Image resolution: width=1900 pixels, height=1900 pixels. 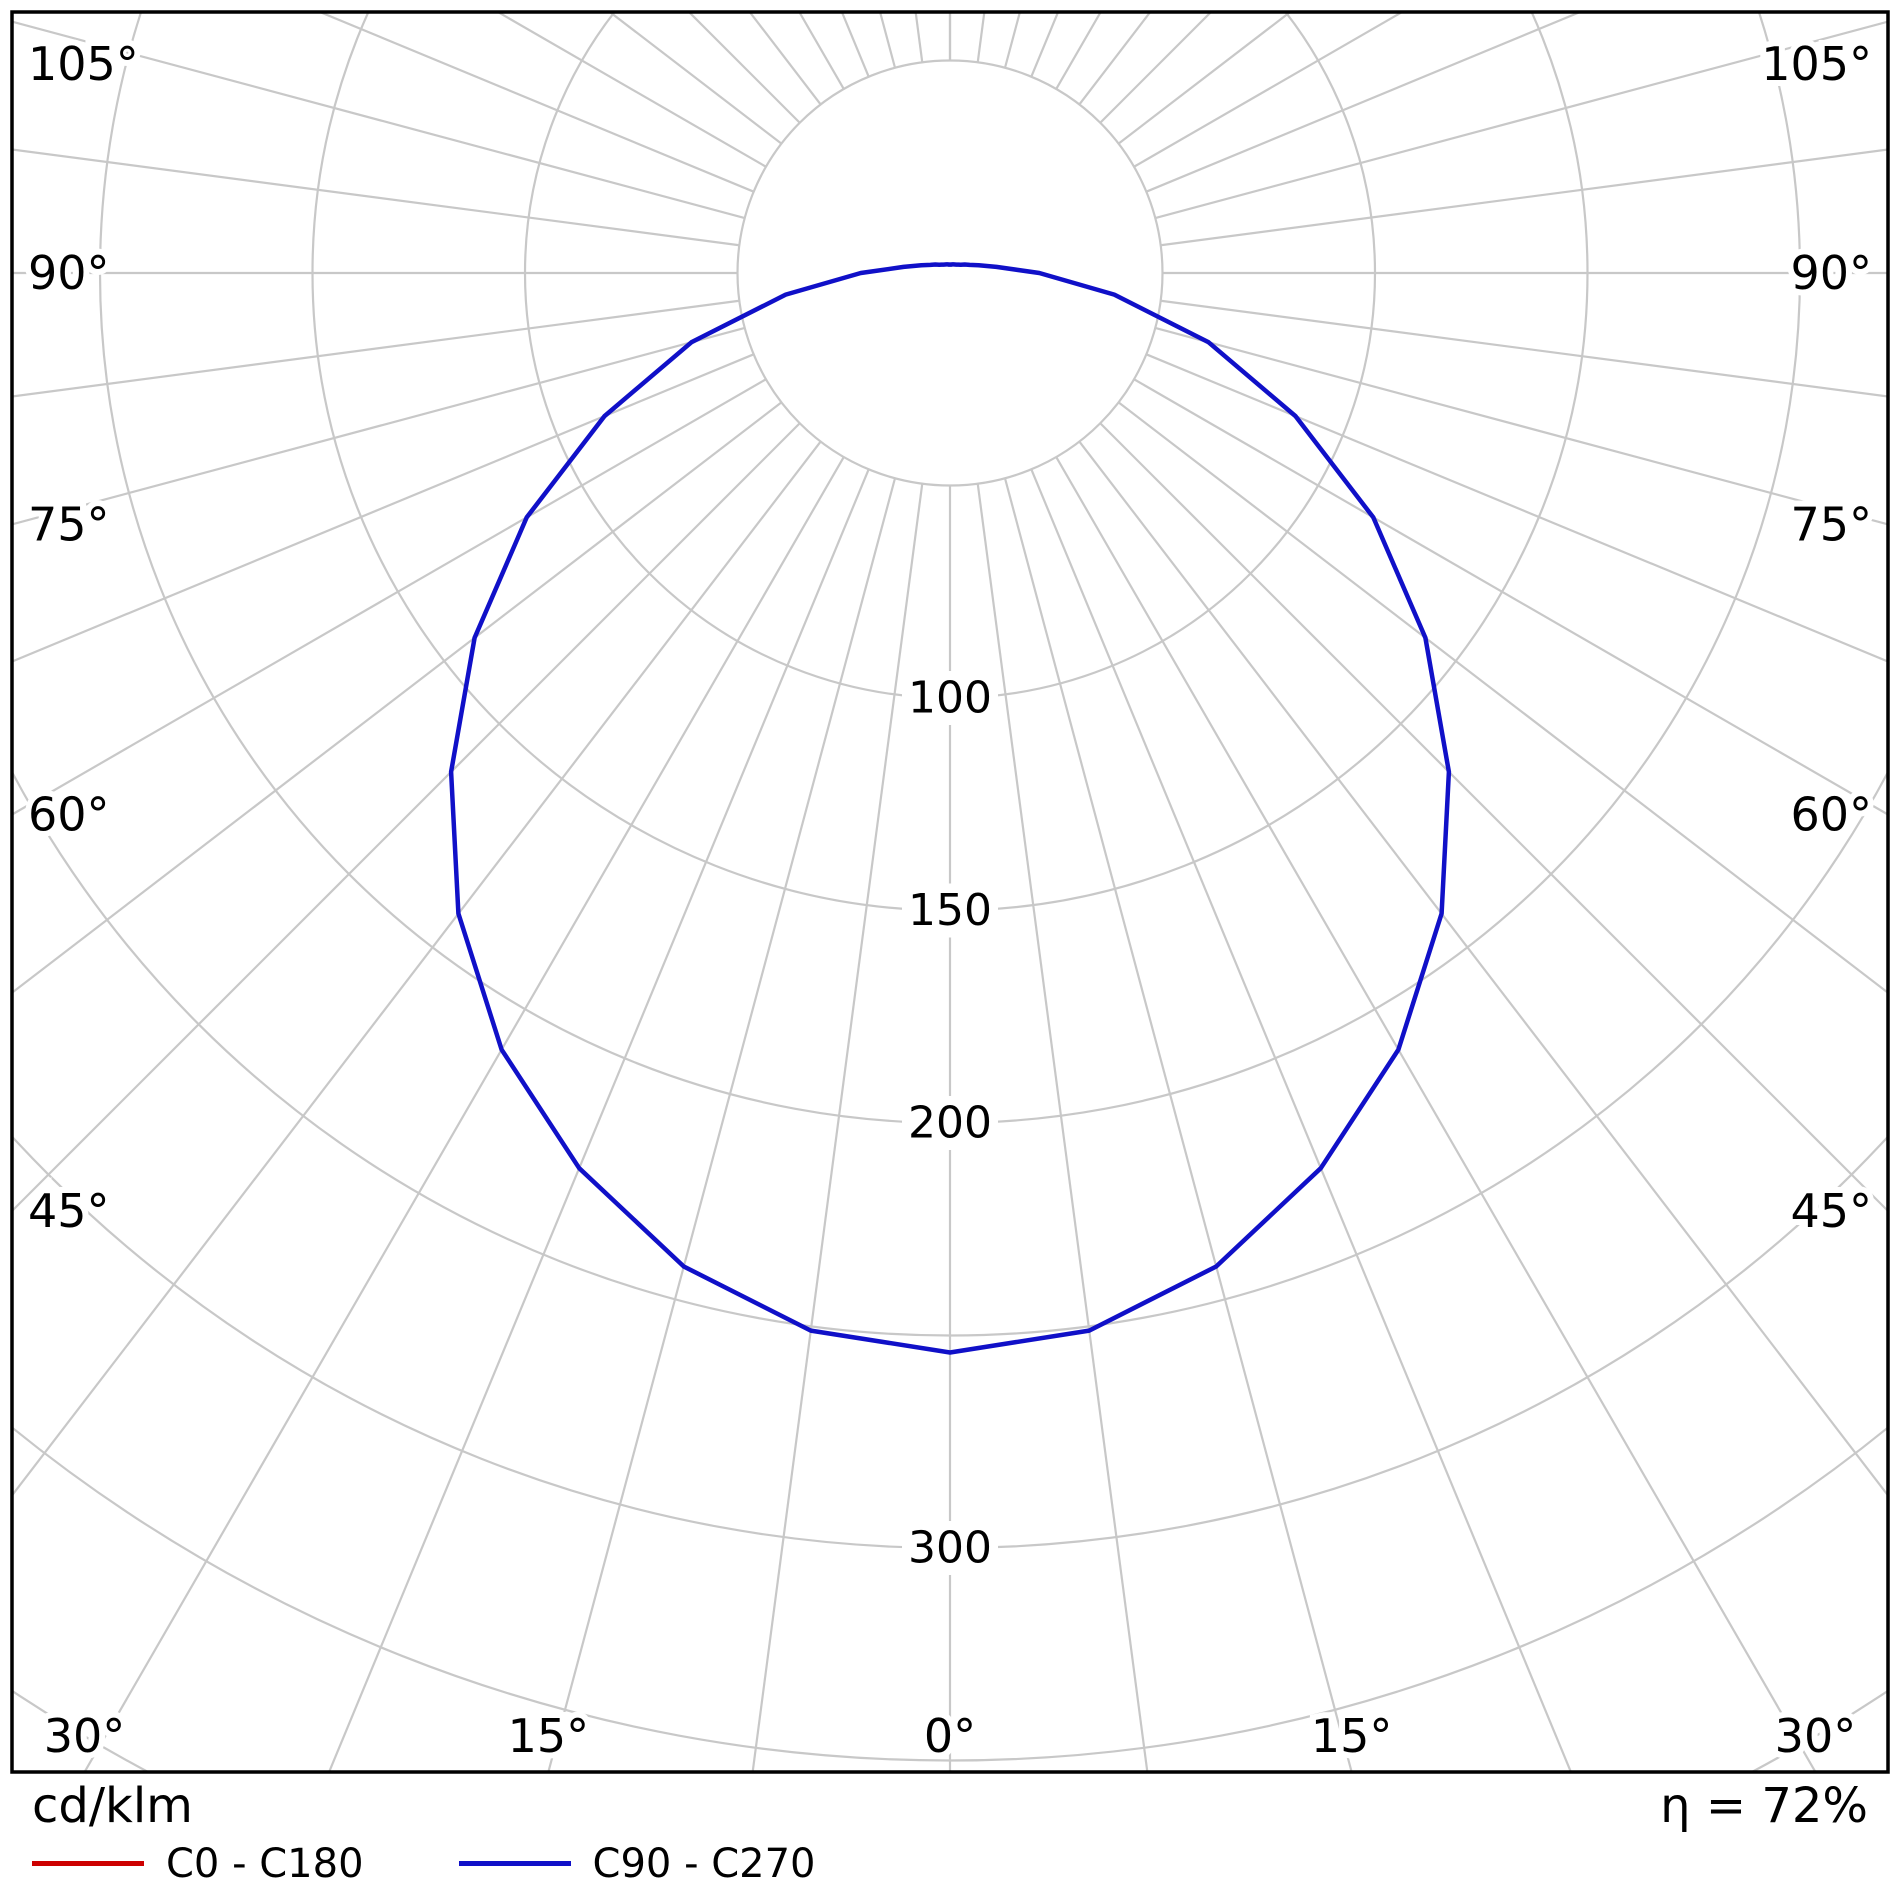 I want to click on legend-label-c90-c270: C90 - C270, so click(x=704, y=1863).